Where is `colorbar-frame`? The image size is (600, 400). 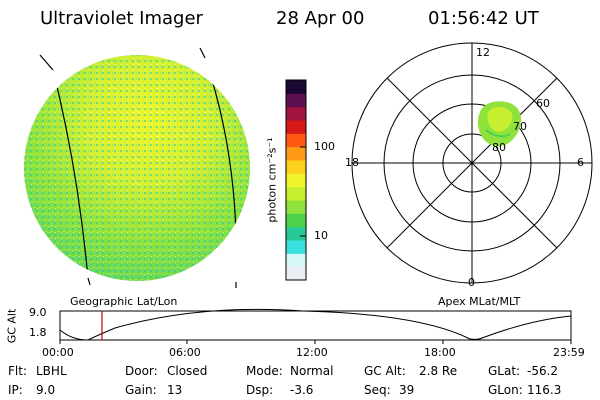
colorbar-frame is located at coordinates (296, 180).